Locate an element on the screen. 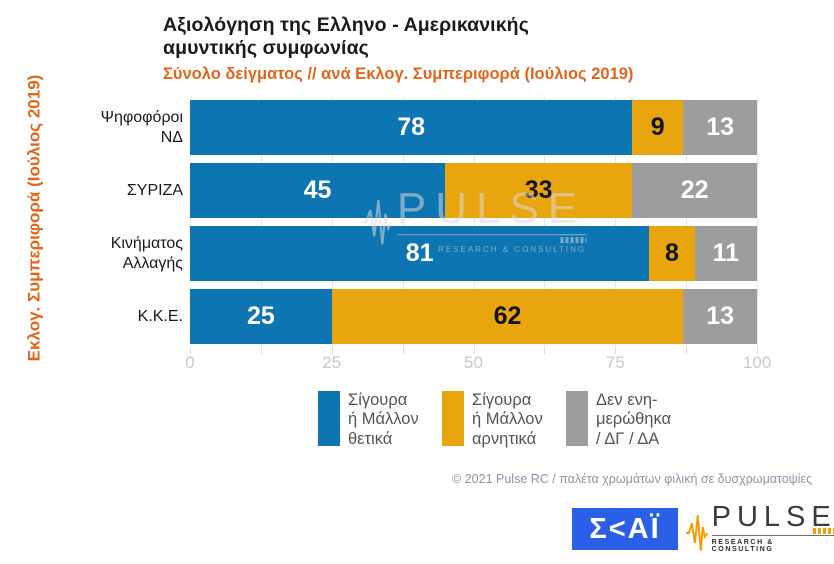 The height and width of the screenshot is (564, 834). y-axis-label-wrap: Εκλογ. Συμπεριφορά (Ιούλιος 2019) is located at coordinates (34, 217).